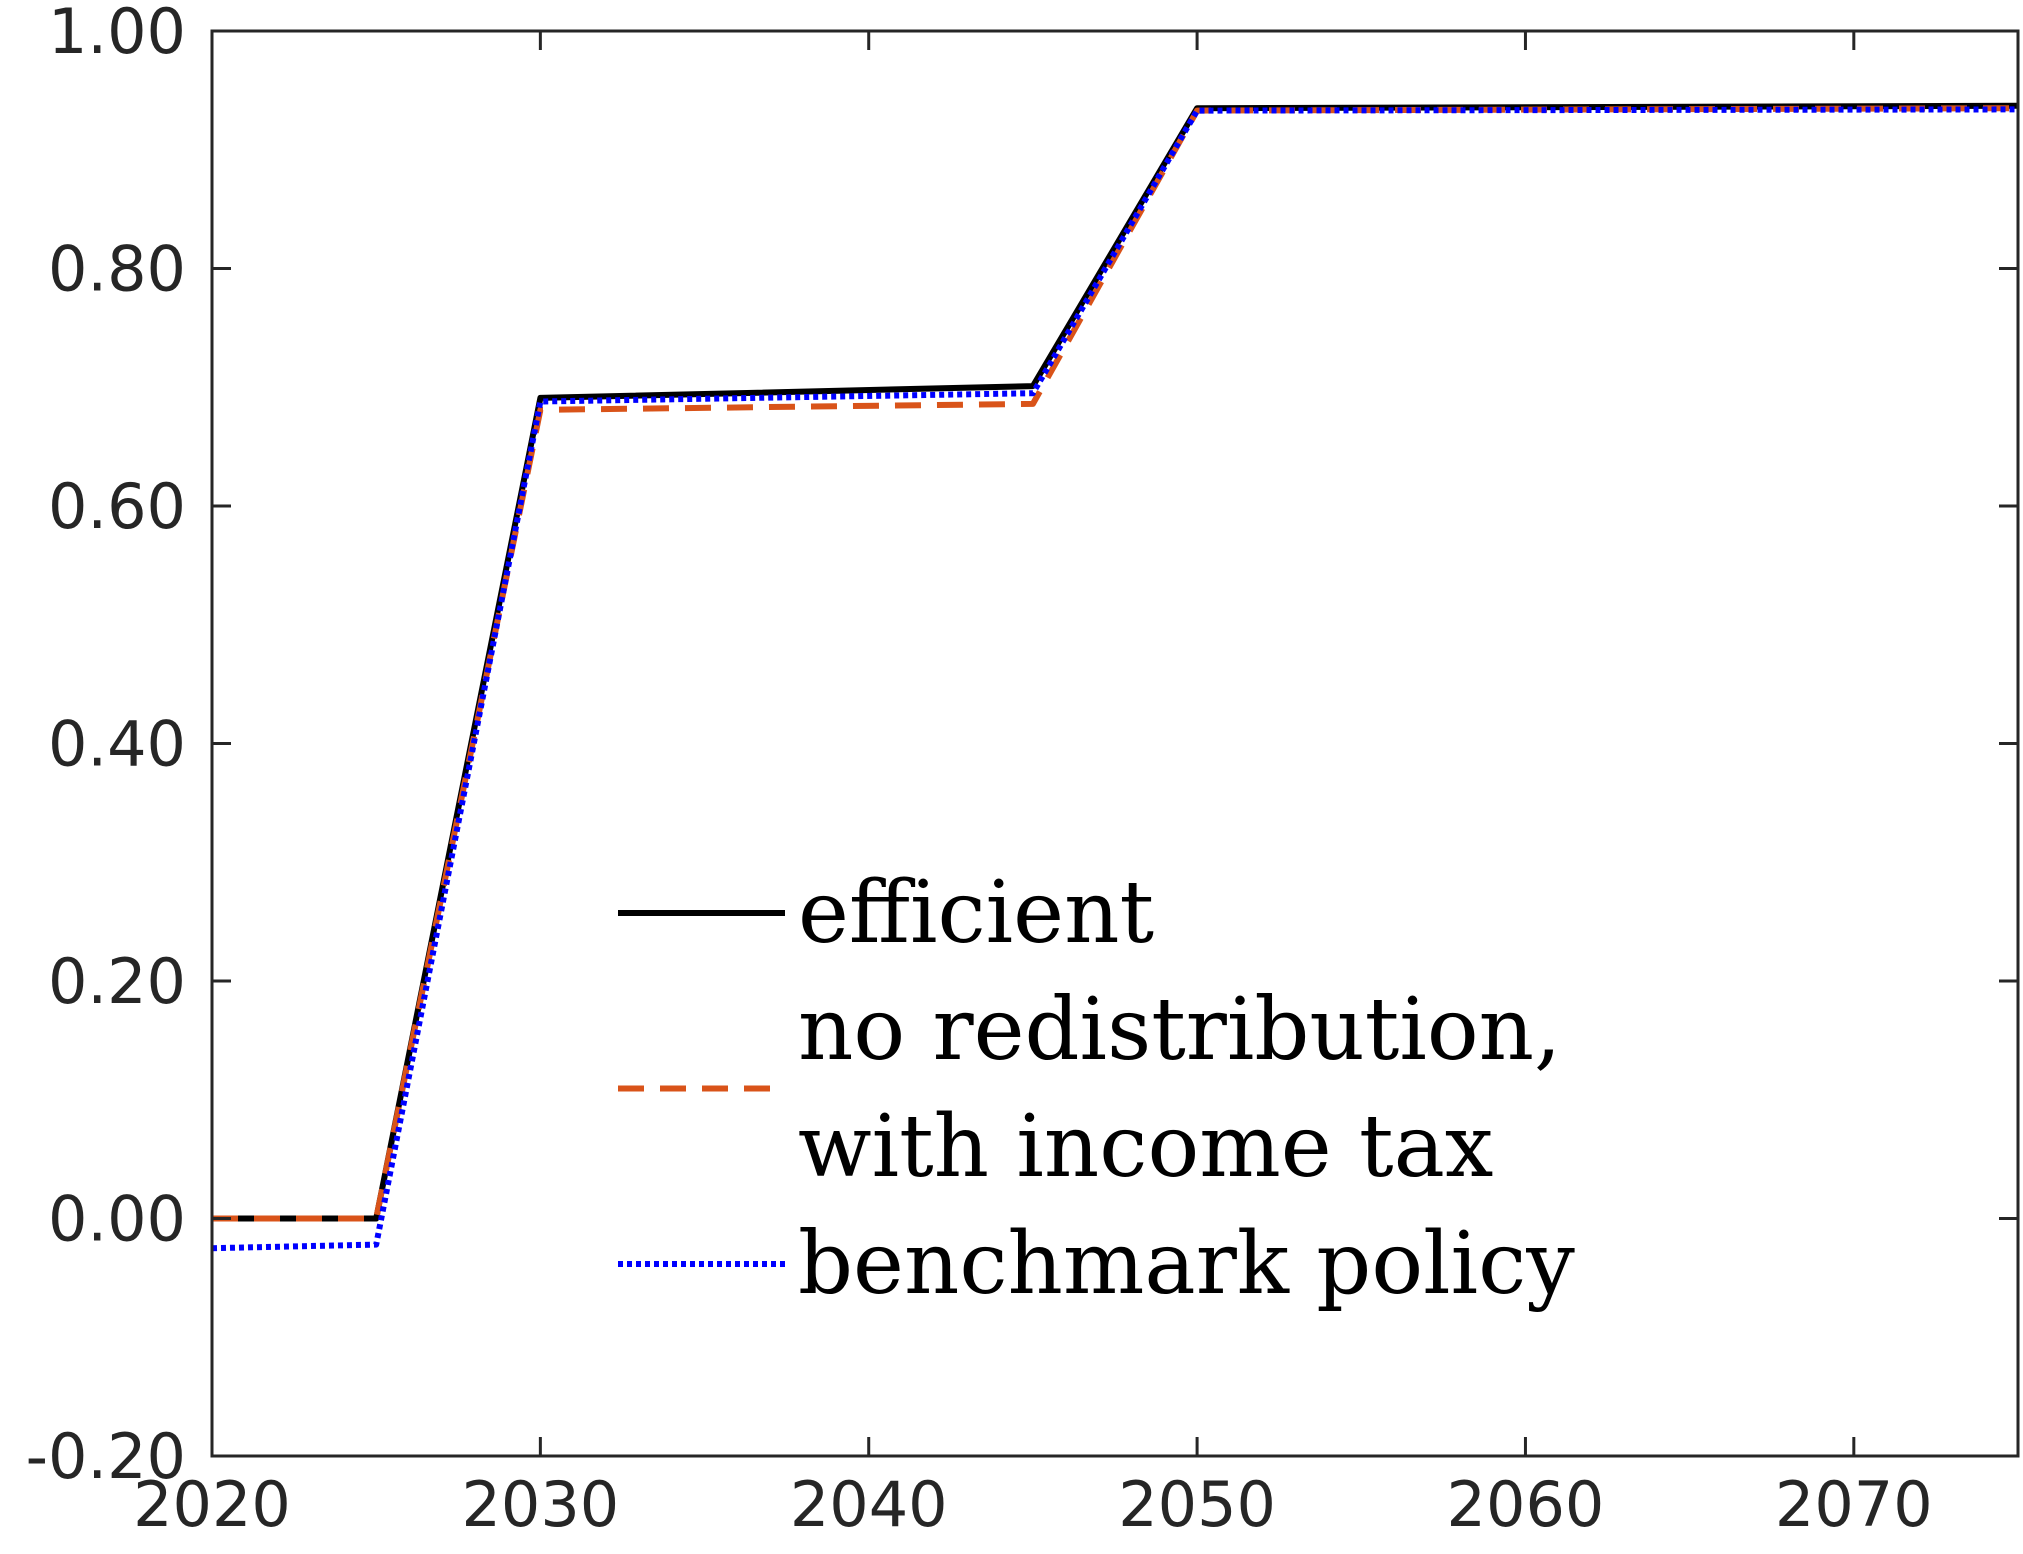  Describe the element at coordinates (540, 1504) in the screenshot. I see `x-tick-label: 2030` at that location.